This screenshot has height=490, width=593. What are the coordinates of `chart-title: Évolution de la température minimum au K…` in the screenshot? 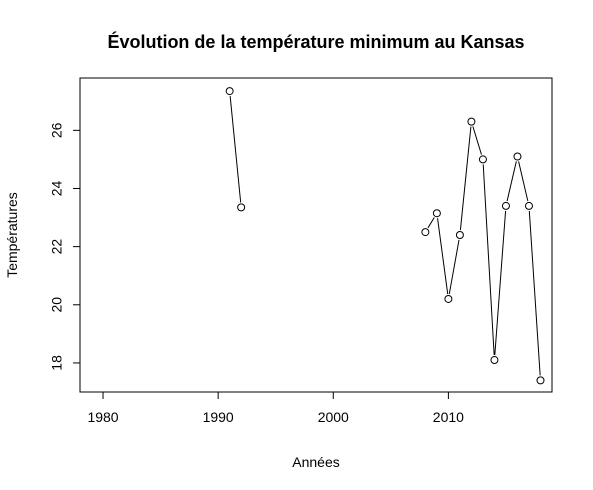 It's located at (315, 41).